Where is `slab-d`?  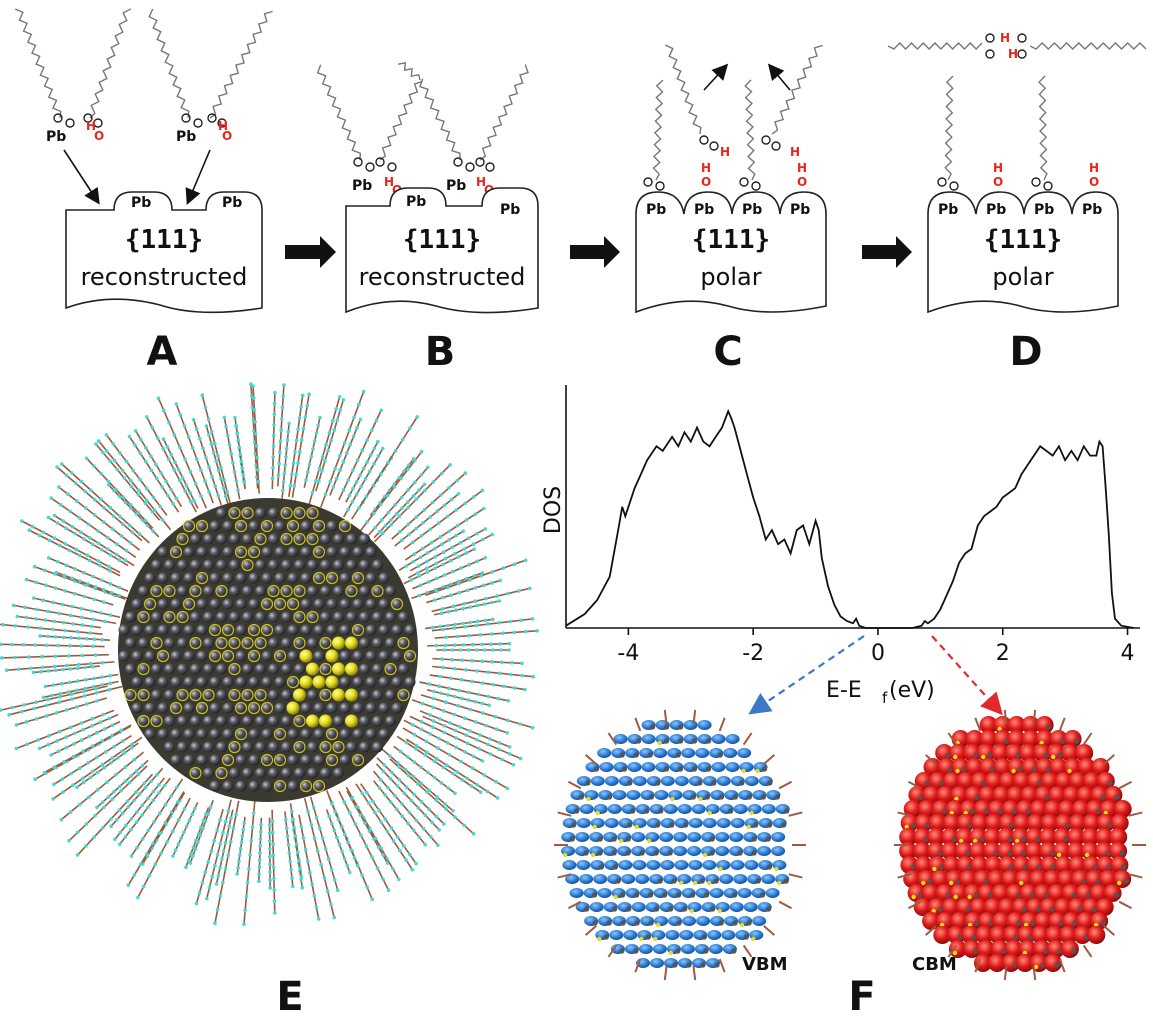 slab-d is located at coordinates (1023, 252).